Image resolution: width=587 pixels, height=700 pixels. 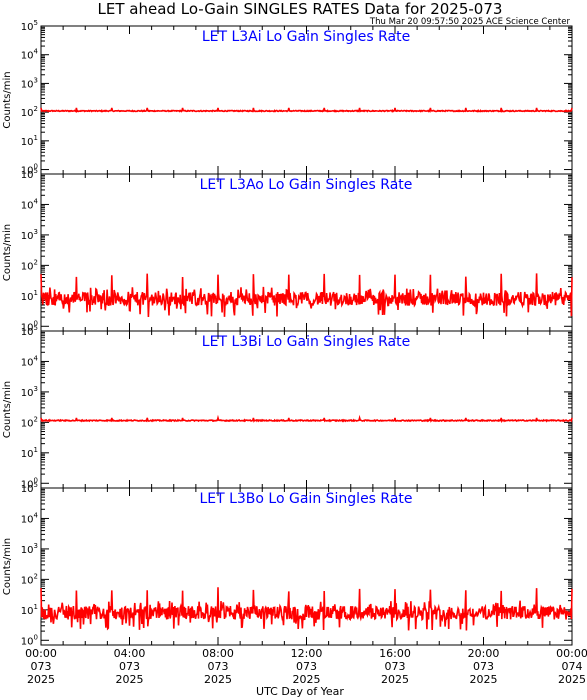 I want to click on panel-title: LET L3Bi Lo Gain Singles Rate, so click(x=306, y=342).